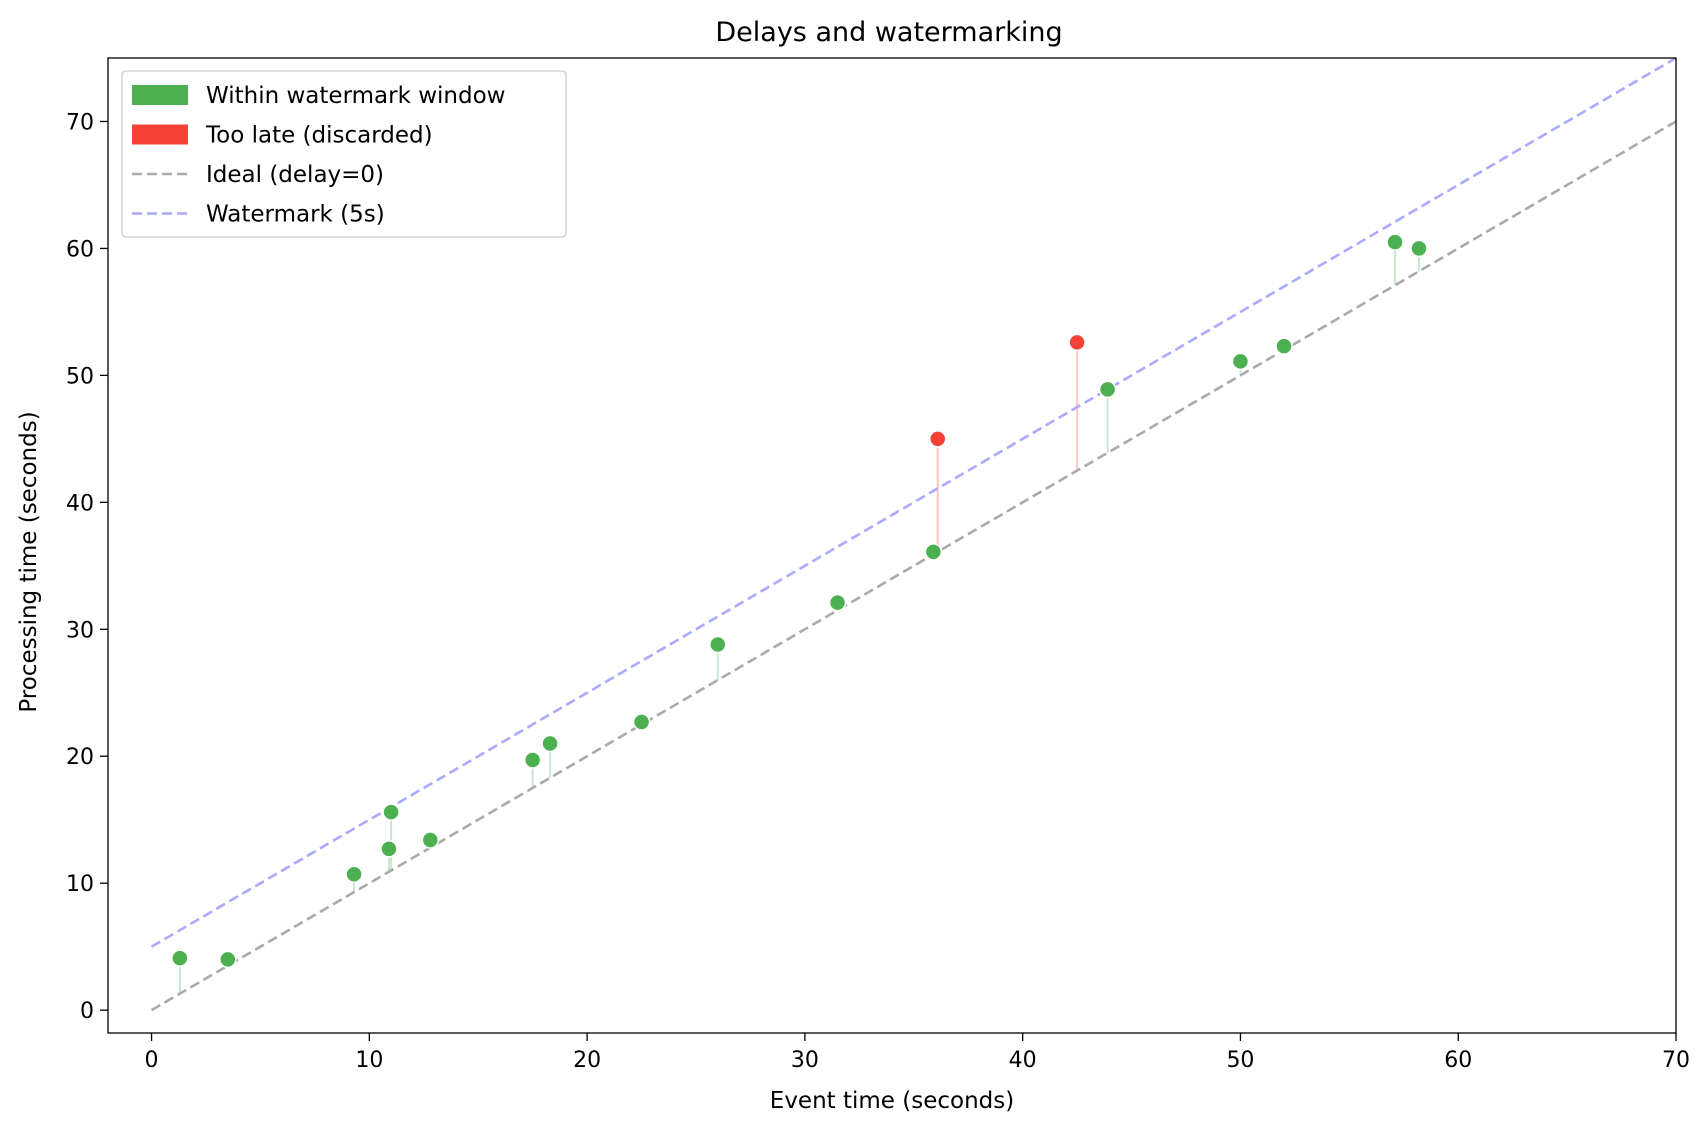 This screenshot has width=1708, height=1132. What do you see at coordinates (295, 175) in the screenshot?
I see `legend-label: Ideal (delay=0)` at bounding box center [295, 175].